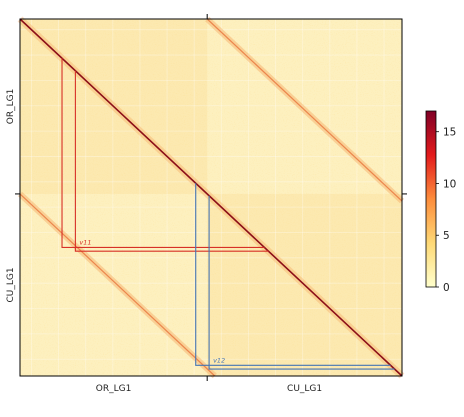  What do you see at coordinates (446, 210) in the screenshot?
I see `colorbar-ticks: 0 5 10 15` at bounding box center [446, 210].